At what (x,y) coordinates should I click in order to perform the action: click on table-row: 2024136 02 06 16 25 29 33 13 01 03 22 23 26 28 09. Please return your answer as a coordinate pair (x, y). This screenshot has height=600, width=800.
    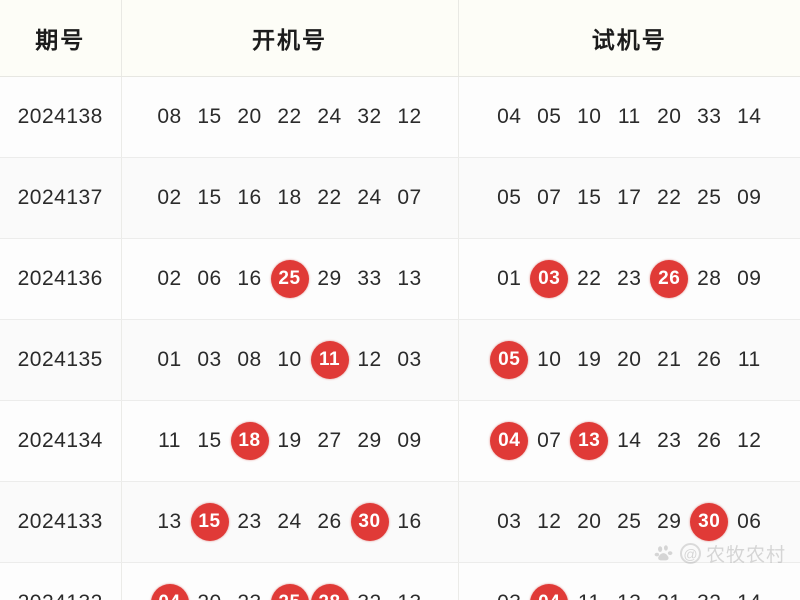
    Looking at the image, I should click on (400, 279).